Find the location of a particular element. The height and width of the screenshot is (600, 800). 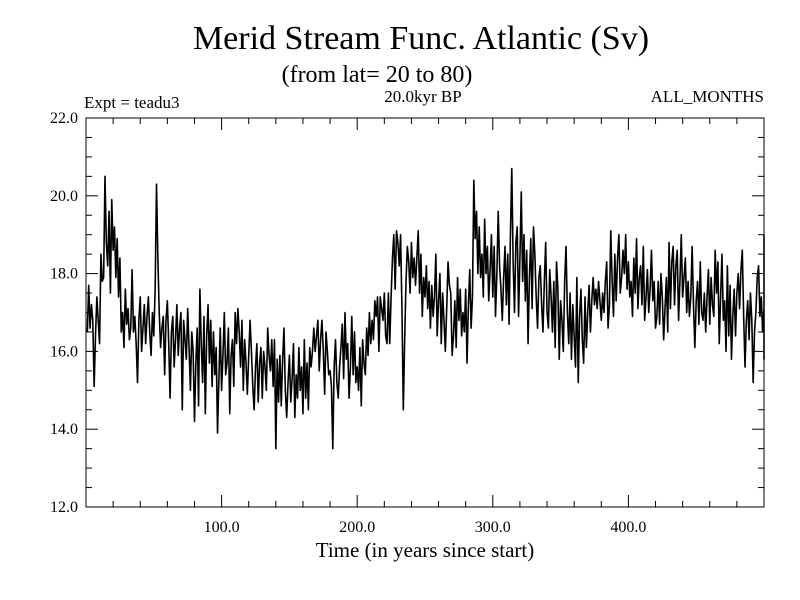

x-tick-label: 300.0 is located at coordinates (493, 527).